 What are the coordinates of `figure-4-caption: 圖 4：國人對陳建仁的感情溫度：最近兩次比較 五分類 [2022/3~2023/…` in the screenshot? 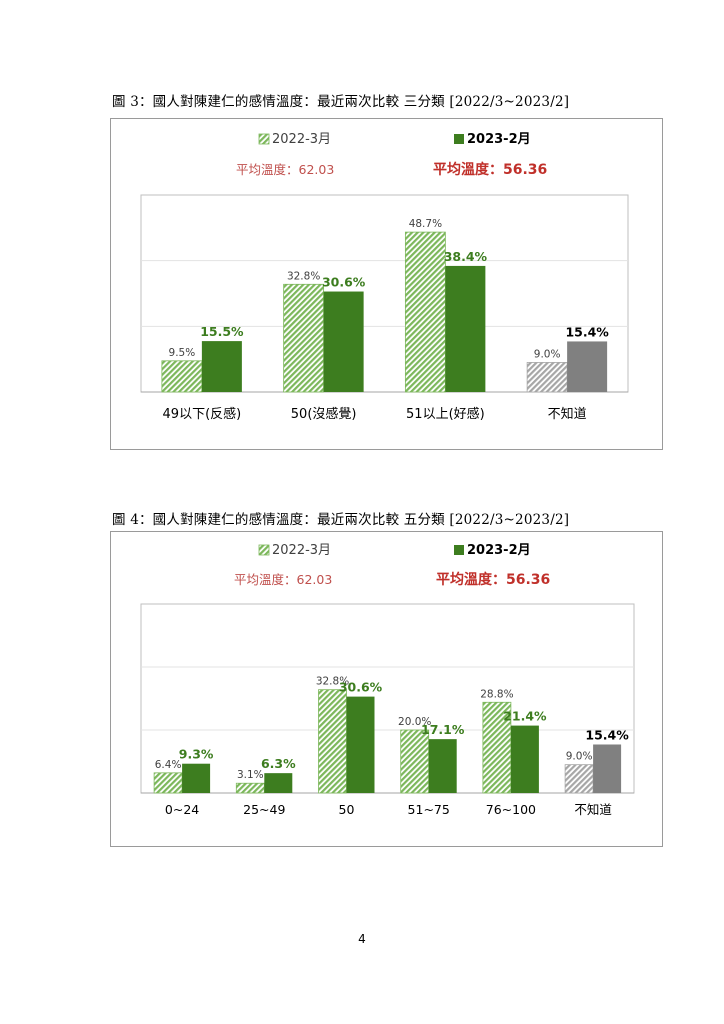 It's located at (341, 520).